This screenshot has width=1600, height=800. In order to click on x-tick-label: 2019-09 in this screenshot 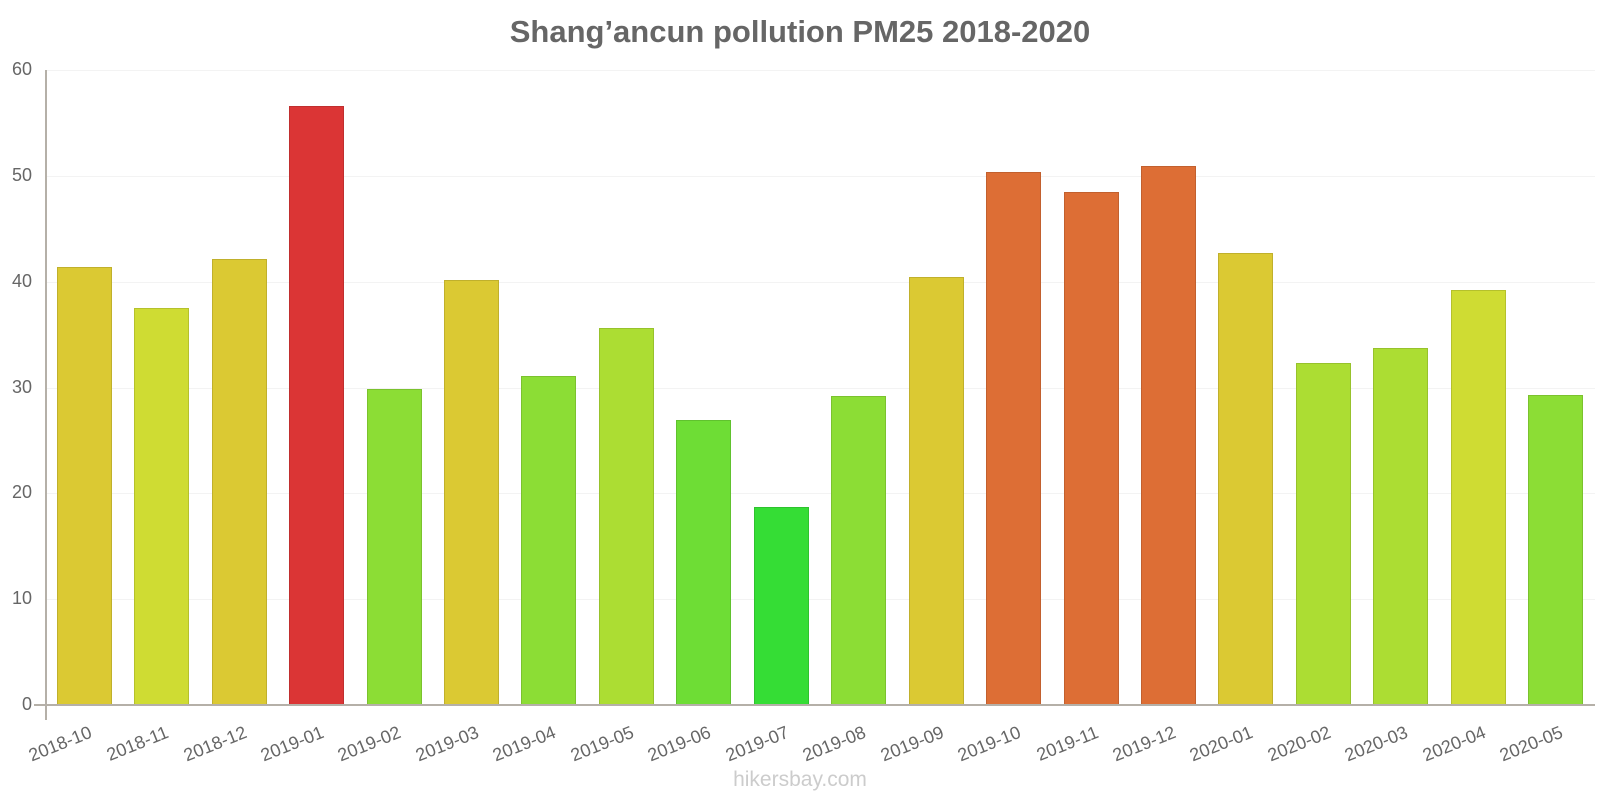, I will do `click(912, 744)`.